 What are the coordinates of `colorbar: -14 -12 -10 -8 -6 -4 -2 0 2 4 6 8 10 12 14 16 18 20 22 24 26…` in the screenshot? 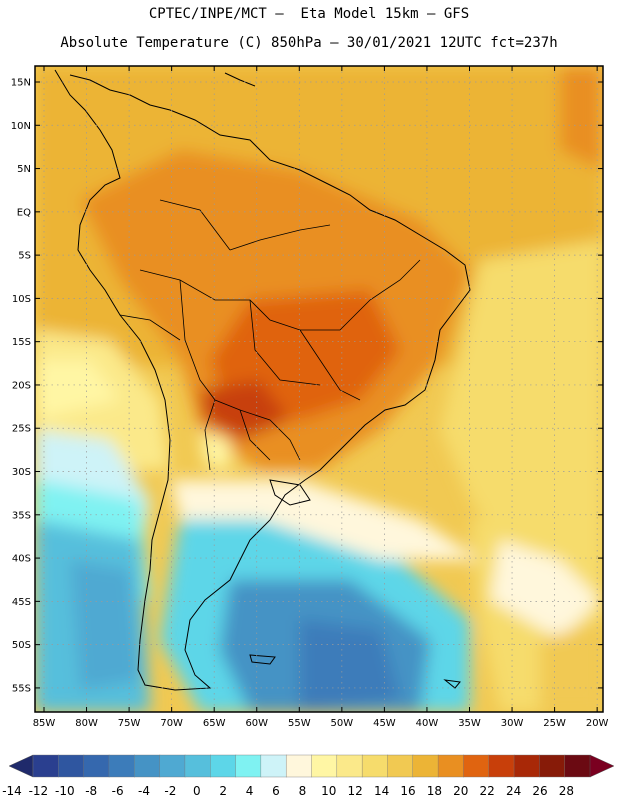 It's located at (308, 776).